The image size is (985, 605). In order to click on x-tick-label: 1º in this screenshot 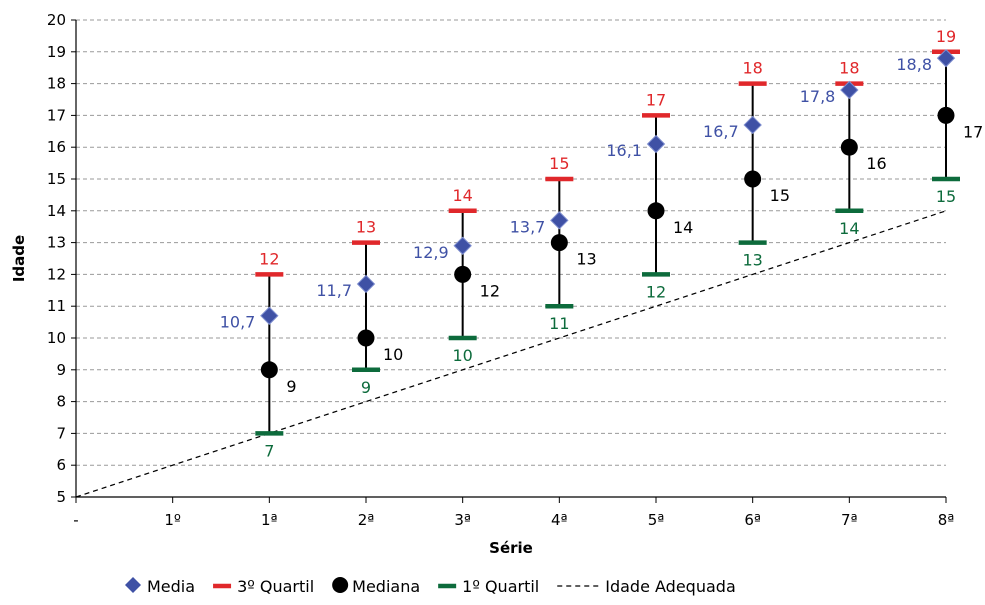, I will do `click(172, 520)`.